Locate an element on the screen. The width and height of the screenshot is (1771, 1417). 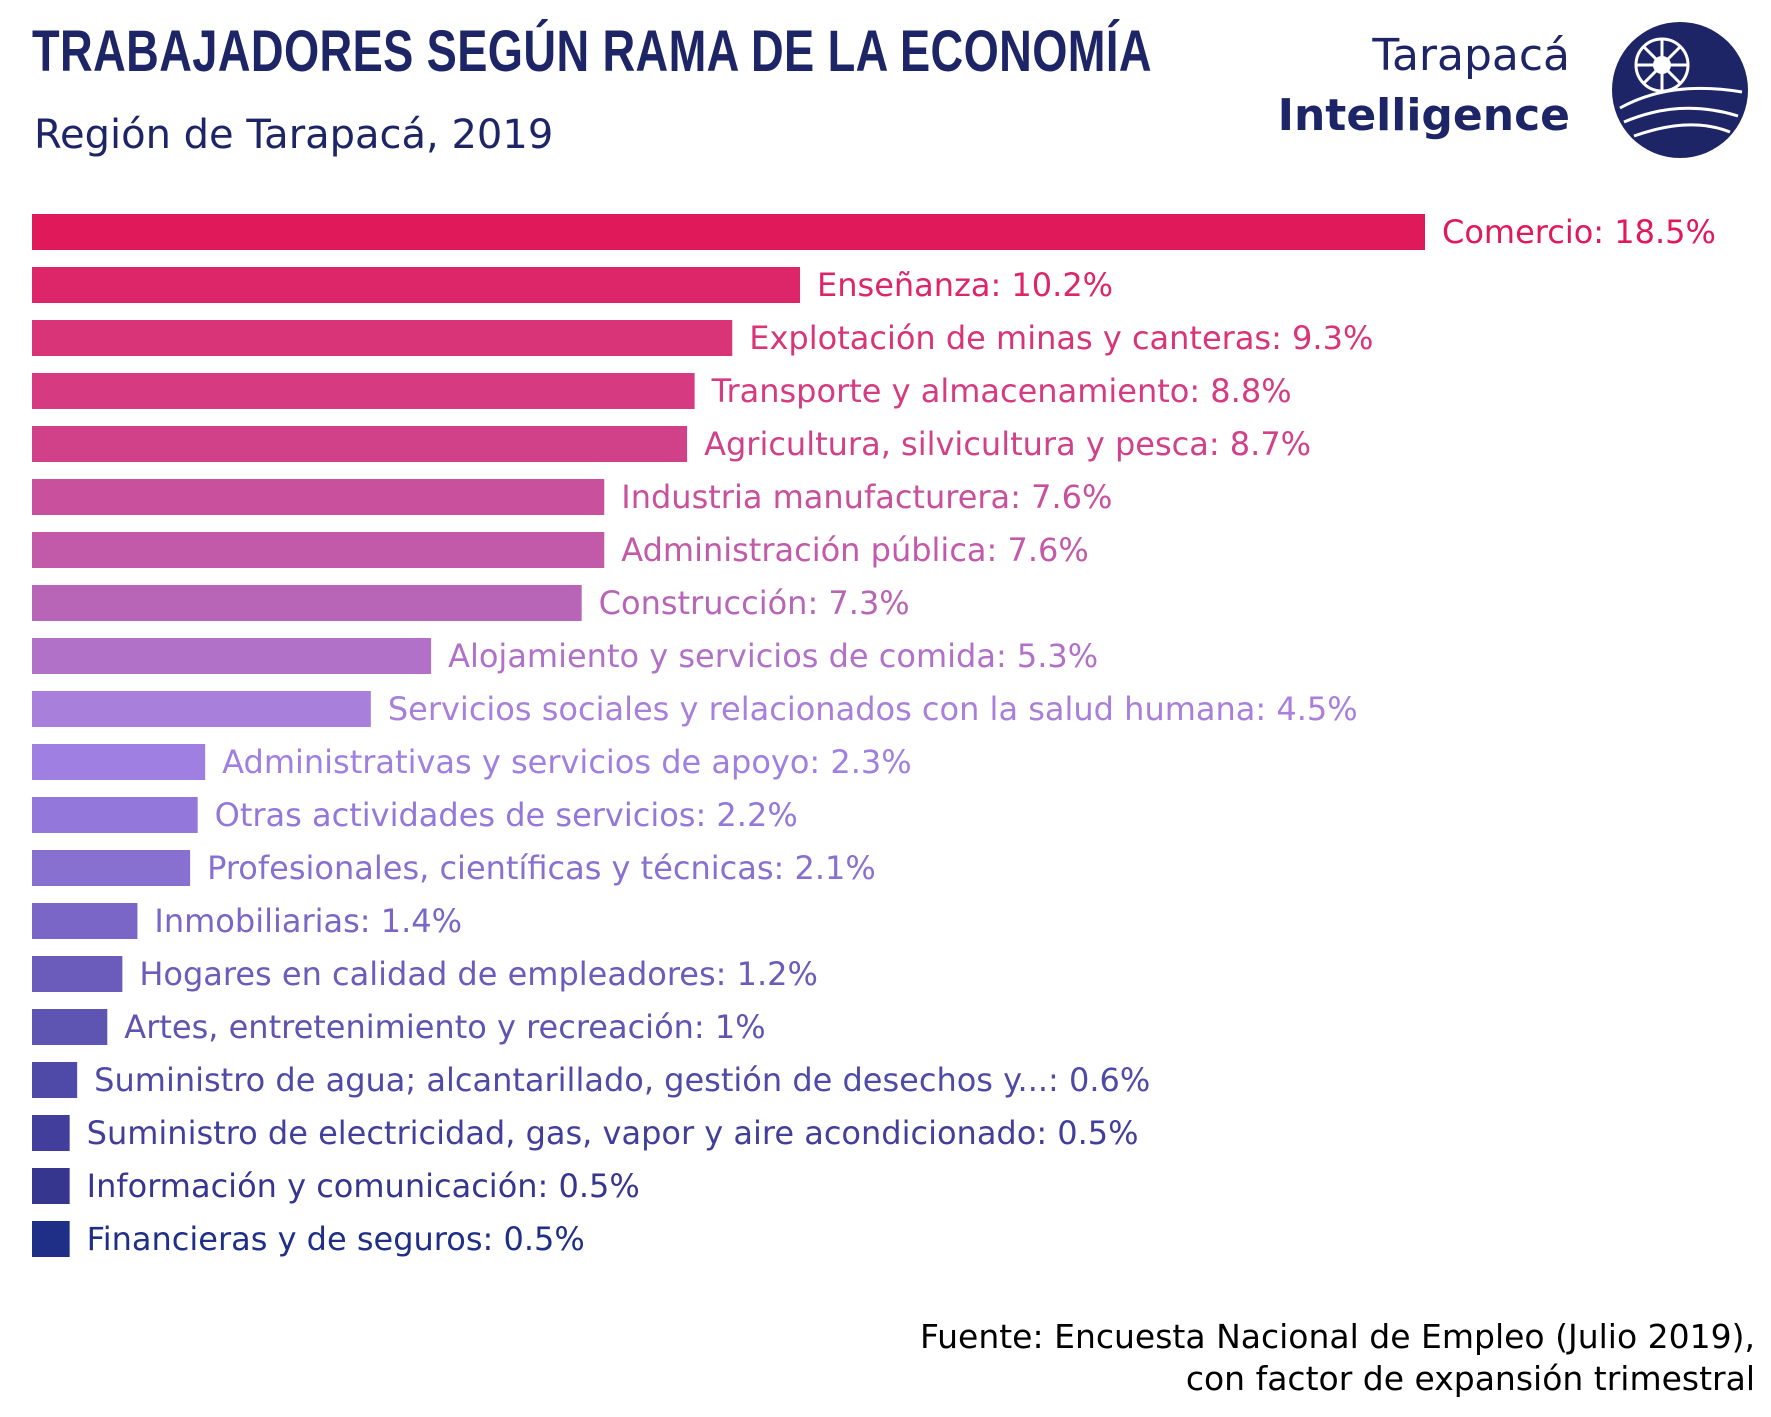
bar-label-18: Información y comunicación: 0.5% is located at coordinates (363, 1186).